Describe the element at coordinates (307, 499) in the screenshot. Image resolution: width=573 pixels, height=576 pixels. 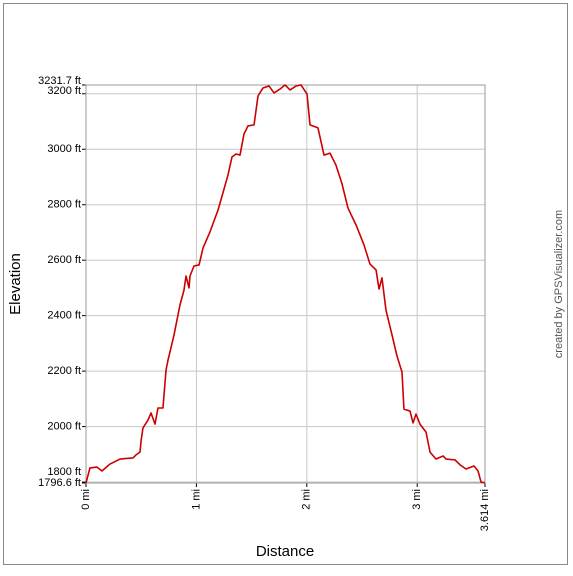
I see `x-tick-label: 2 mi` at that location.